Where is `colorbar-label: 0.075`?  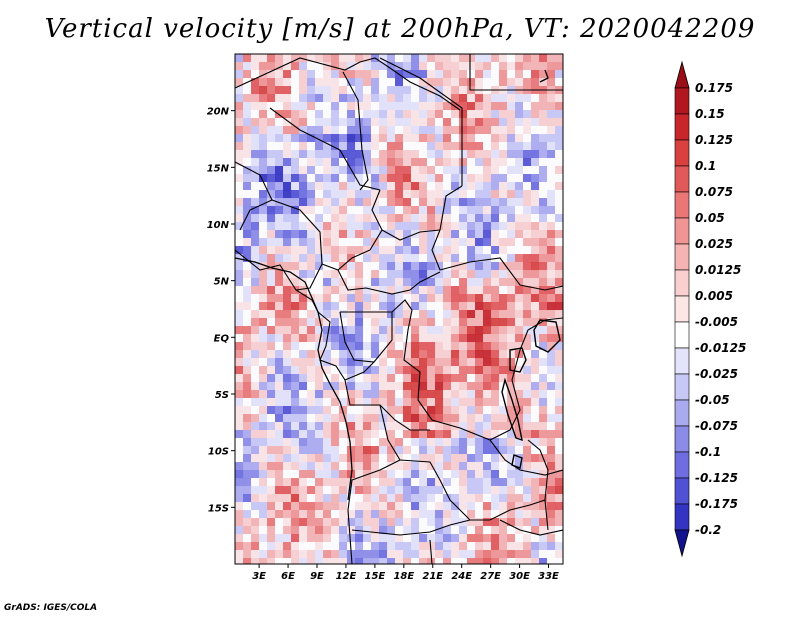
colorbar-label: 0.075 is located at coordinates (714, 192).